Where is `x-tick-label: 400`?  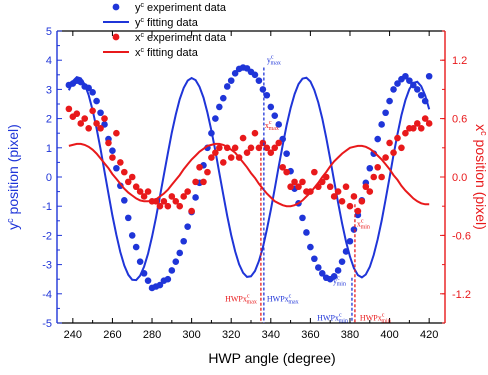 x-tick-label: 400 is located at coordinates (389, 335).